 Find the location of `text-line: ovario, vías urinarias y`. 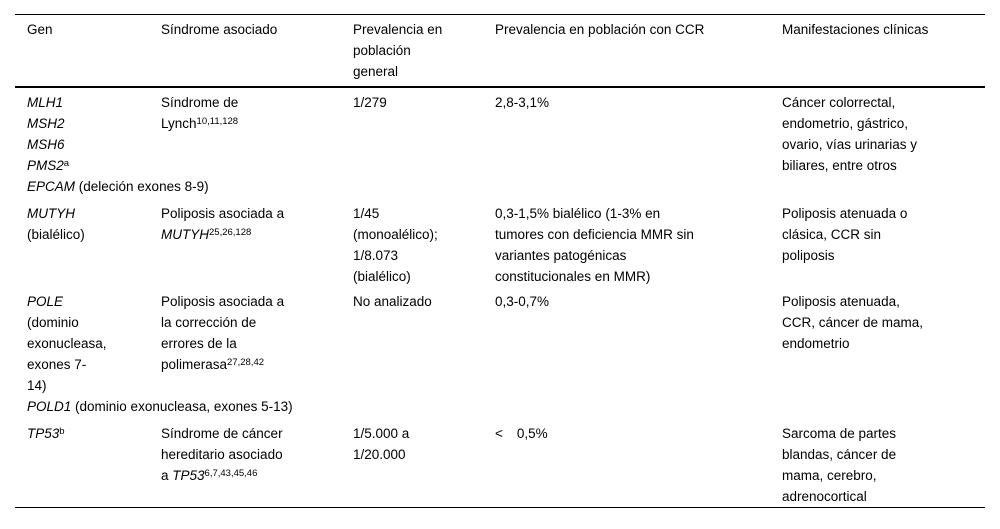

text-line: ovario, vías urinarias y is located at coordinates (879, 144).